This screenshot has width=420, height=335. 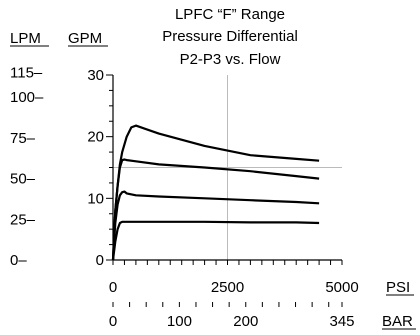 I want to click on x-axis-label: PSI, so click(x=398, y=287).